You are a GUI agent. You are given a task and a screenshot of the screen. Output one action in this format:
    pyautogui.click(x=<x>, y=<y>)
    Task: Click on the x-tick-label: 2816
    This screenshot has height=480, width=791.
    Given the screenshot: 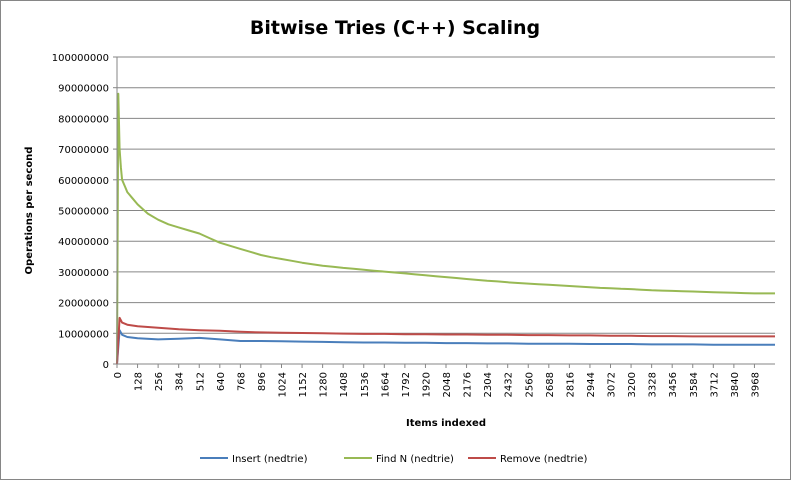 What is the action you would take?
    pyautogui.click(x=570, y=384)
    